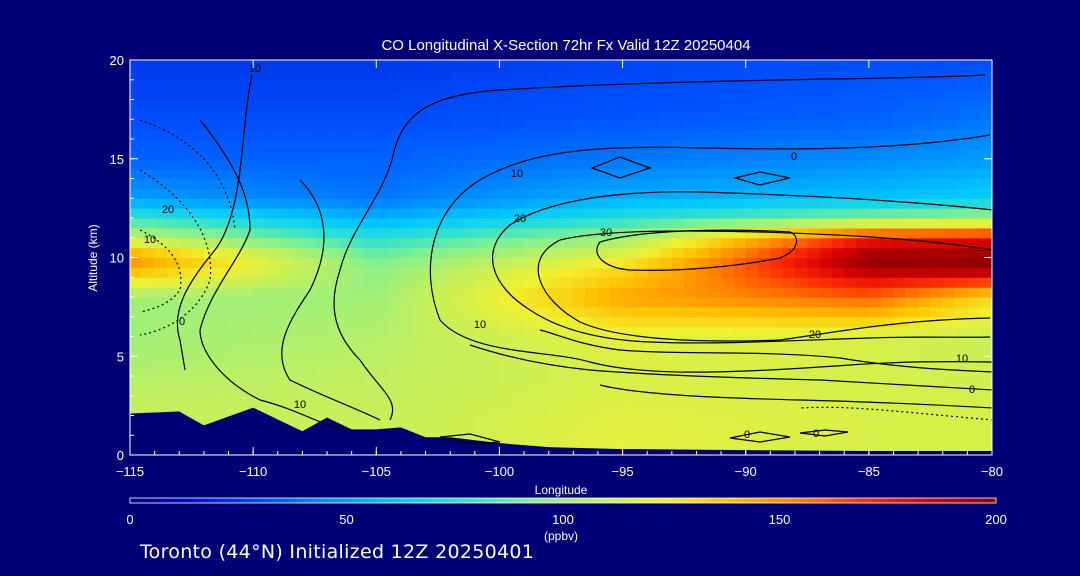  What do you see at coordinates (182, 322) in the screenshot?
I see `contour-label: 0` at bounding box center [182, 322].